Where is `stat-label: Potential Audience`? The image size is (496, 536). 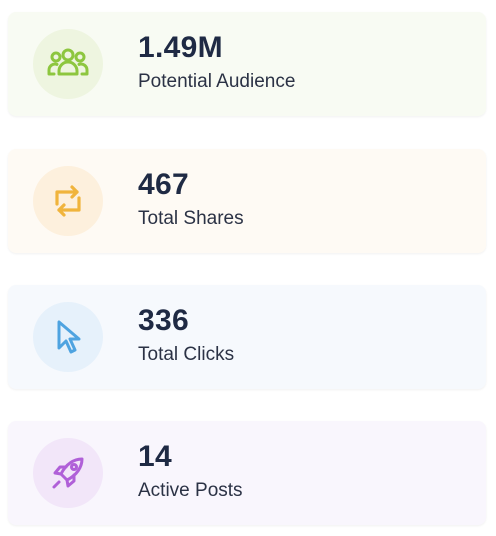 stat-label: Potential Audience is located at coordinates (217, 81).